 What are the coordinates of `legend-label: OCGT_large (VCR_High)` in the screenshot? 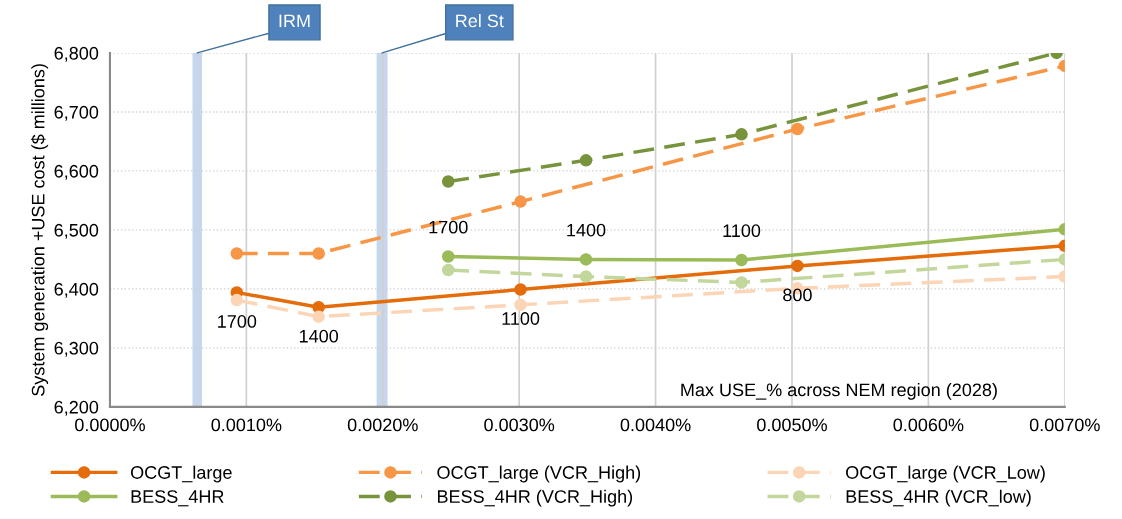 It's located at (539, 474).